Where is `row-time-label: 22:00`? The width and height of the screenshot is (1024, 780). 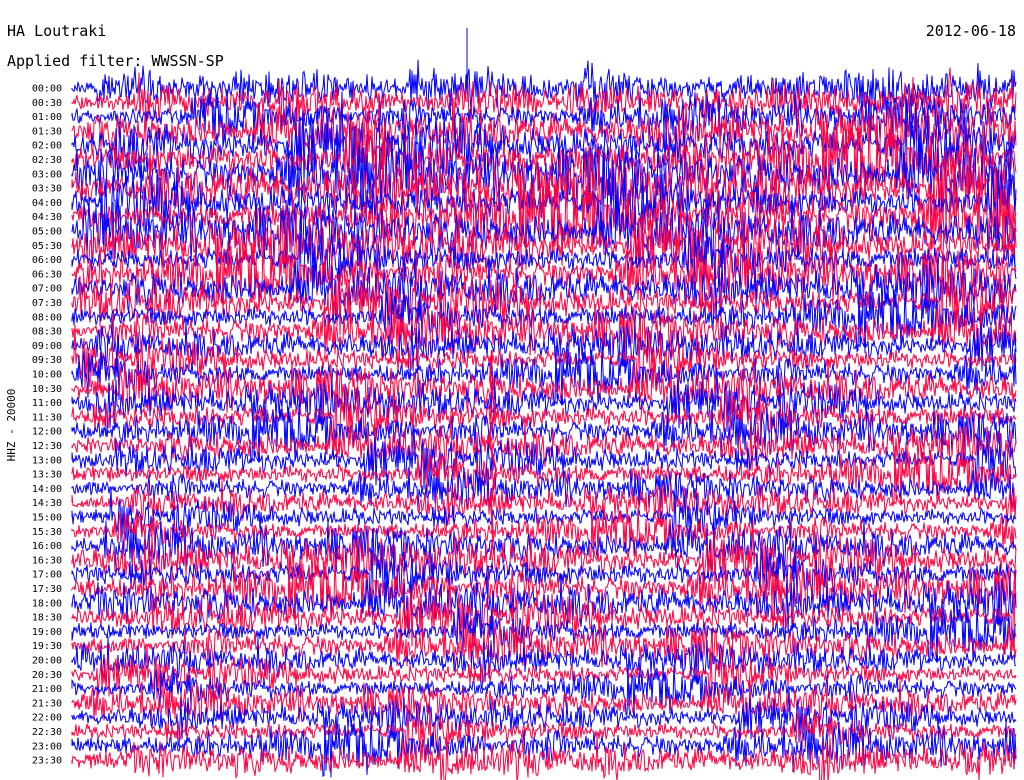
row-time-label: 22:00 is located at coordinates (47, 718).